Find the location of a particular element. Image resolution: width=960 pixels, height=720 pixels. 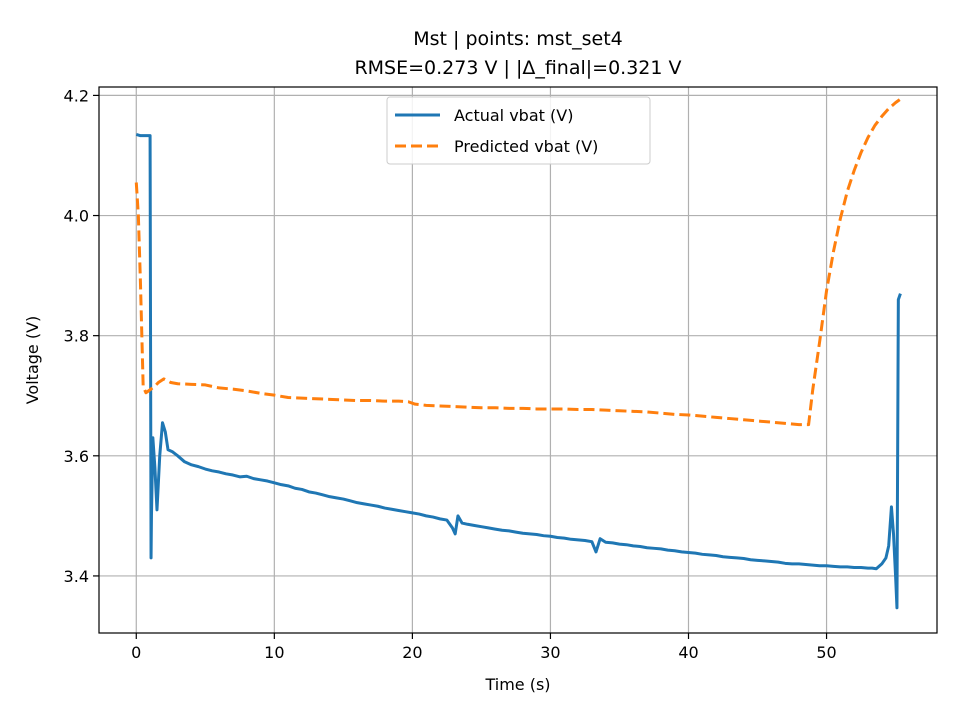

y-tick-label: 4.2 is located at coordinates (76, 95).